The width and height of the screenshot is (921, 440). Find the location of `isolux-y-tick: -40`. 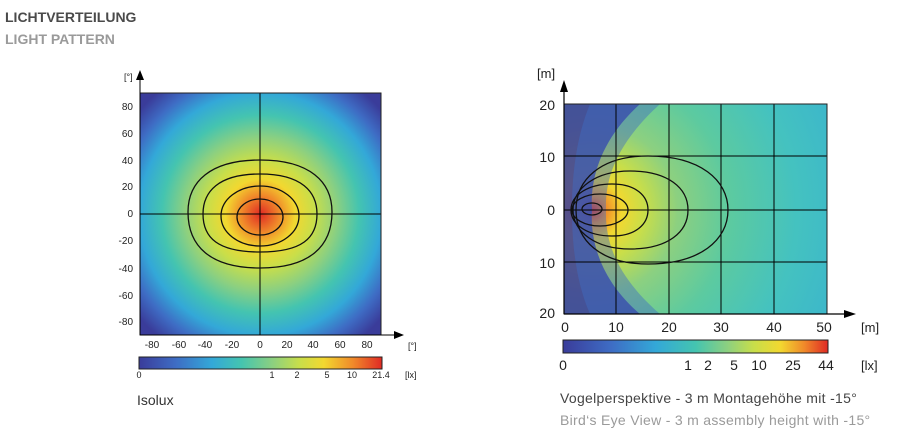

isolux-y-tick: -40 is located at coordinates (126, 269).